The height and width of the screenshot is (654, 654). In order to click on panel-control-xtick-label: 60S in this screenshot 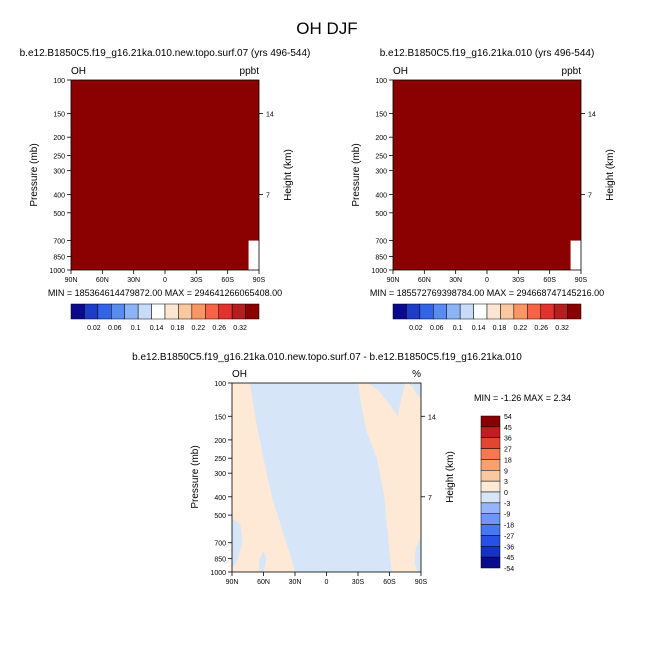, I will do `click(549, 280)`.